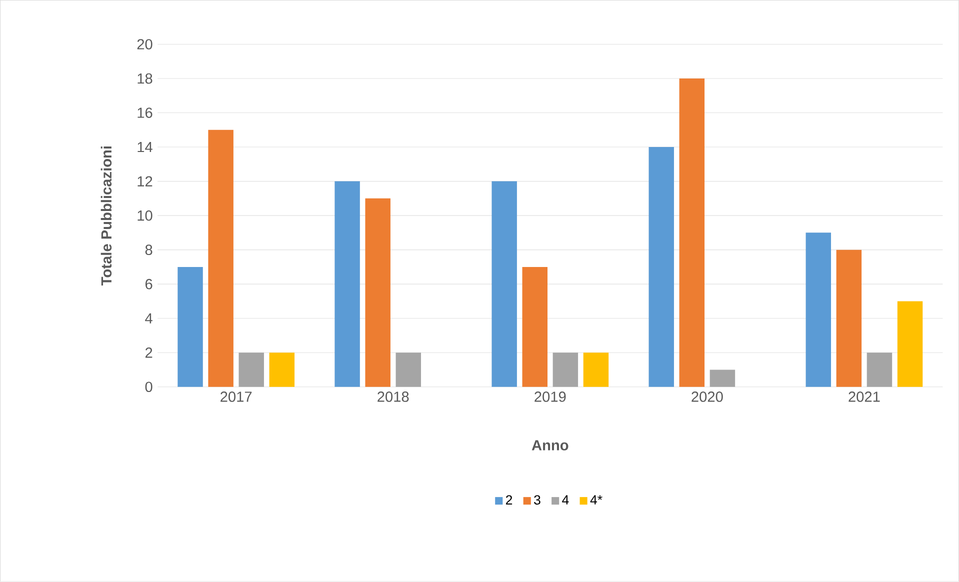 The image size is (959, 582). Describe the element at coordinates (145, 215) in the screenshot. I see `y-tick-label: 10` at that location.